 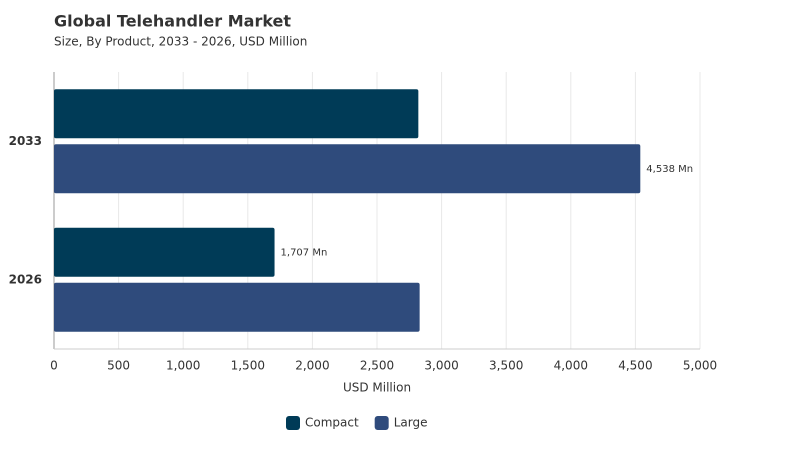 I want to click on x-tick-label: 3,500, so click(x=506, y=366).